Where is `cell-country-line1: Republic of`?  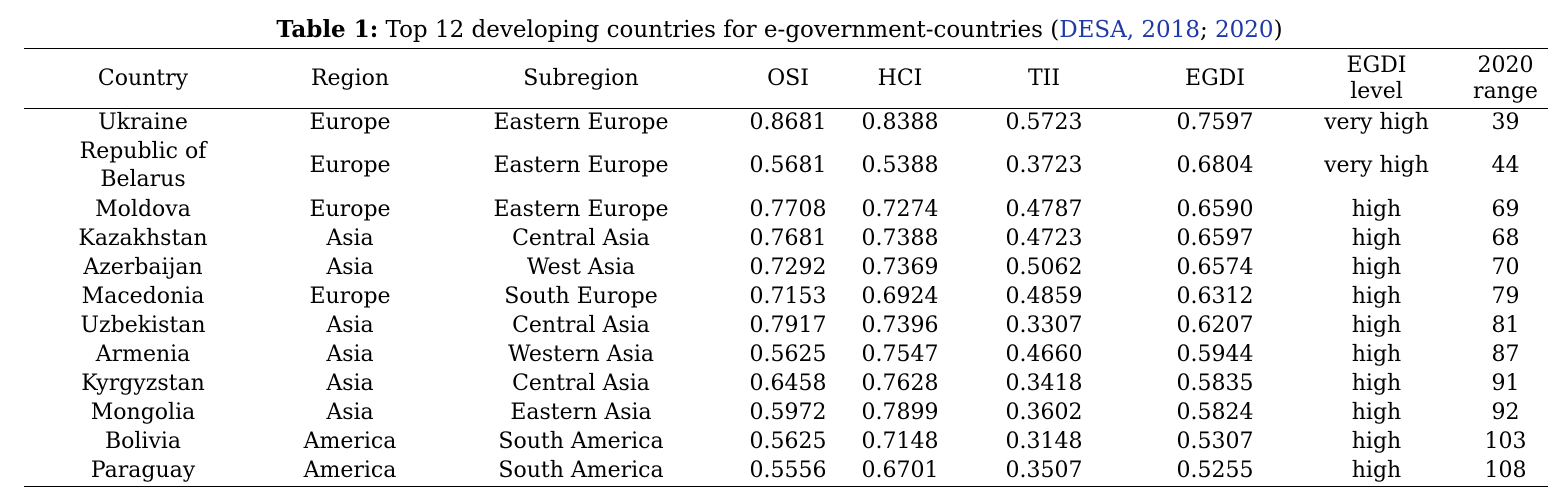 cell-country-line1: Republic of is located at coordinates (143, 151).